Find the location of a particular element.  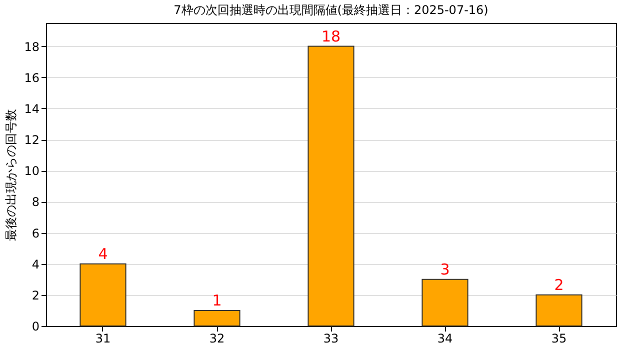

data-label: 3 is located at coordinates (445, 269).